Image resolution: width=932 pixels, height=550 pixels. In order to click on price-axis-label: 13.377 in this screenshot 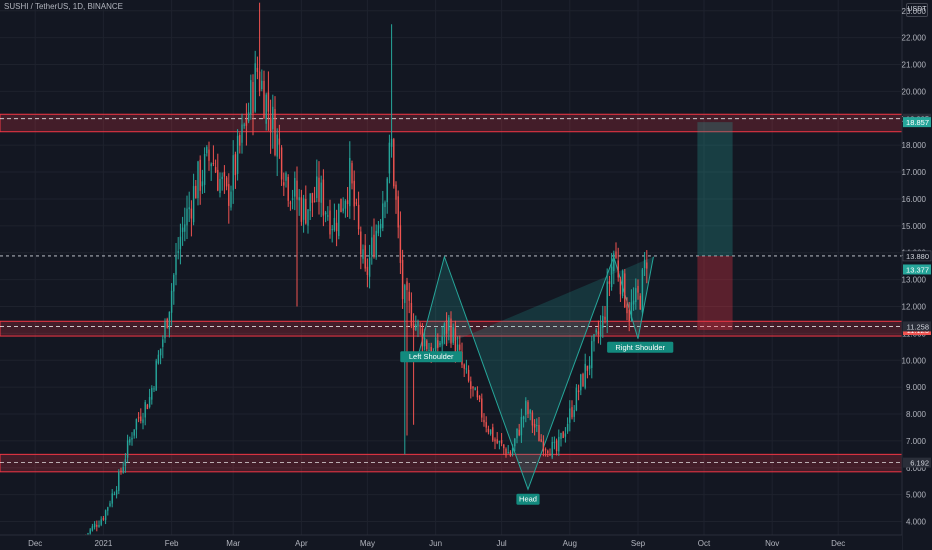, I will do `click(917, 269)`.